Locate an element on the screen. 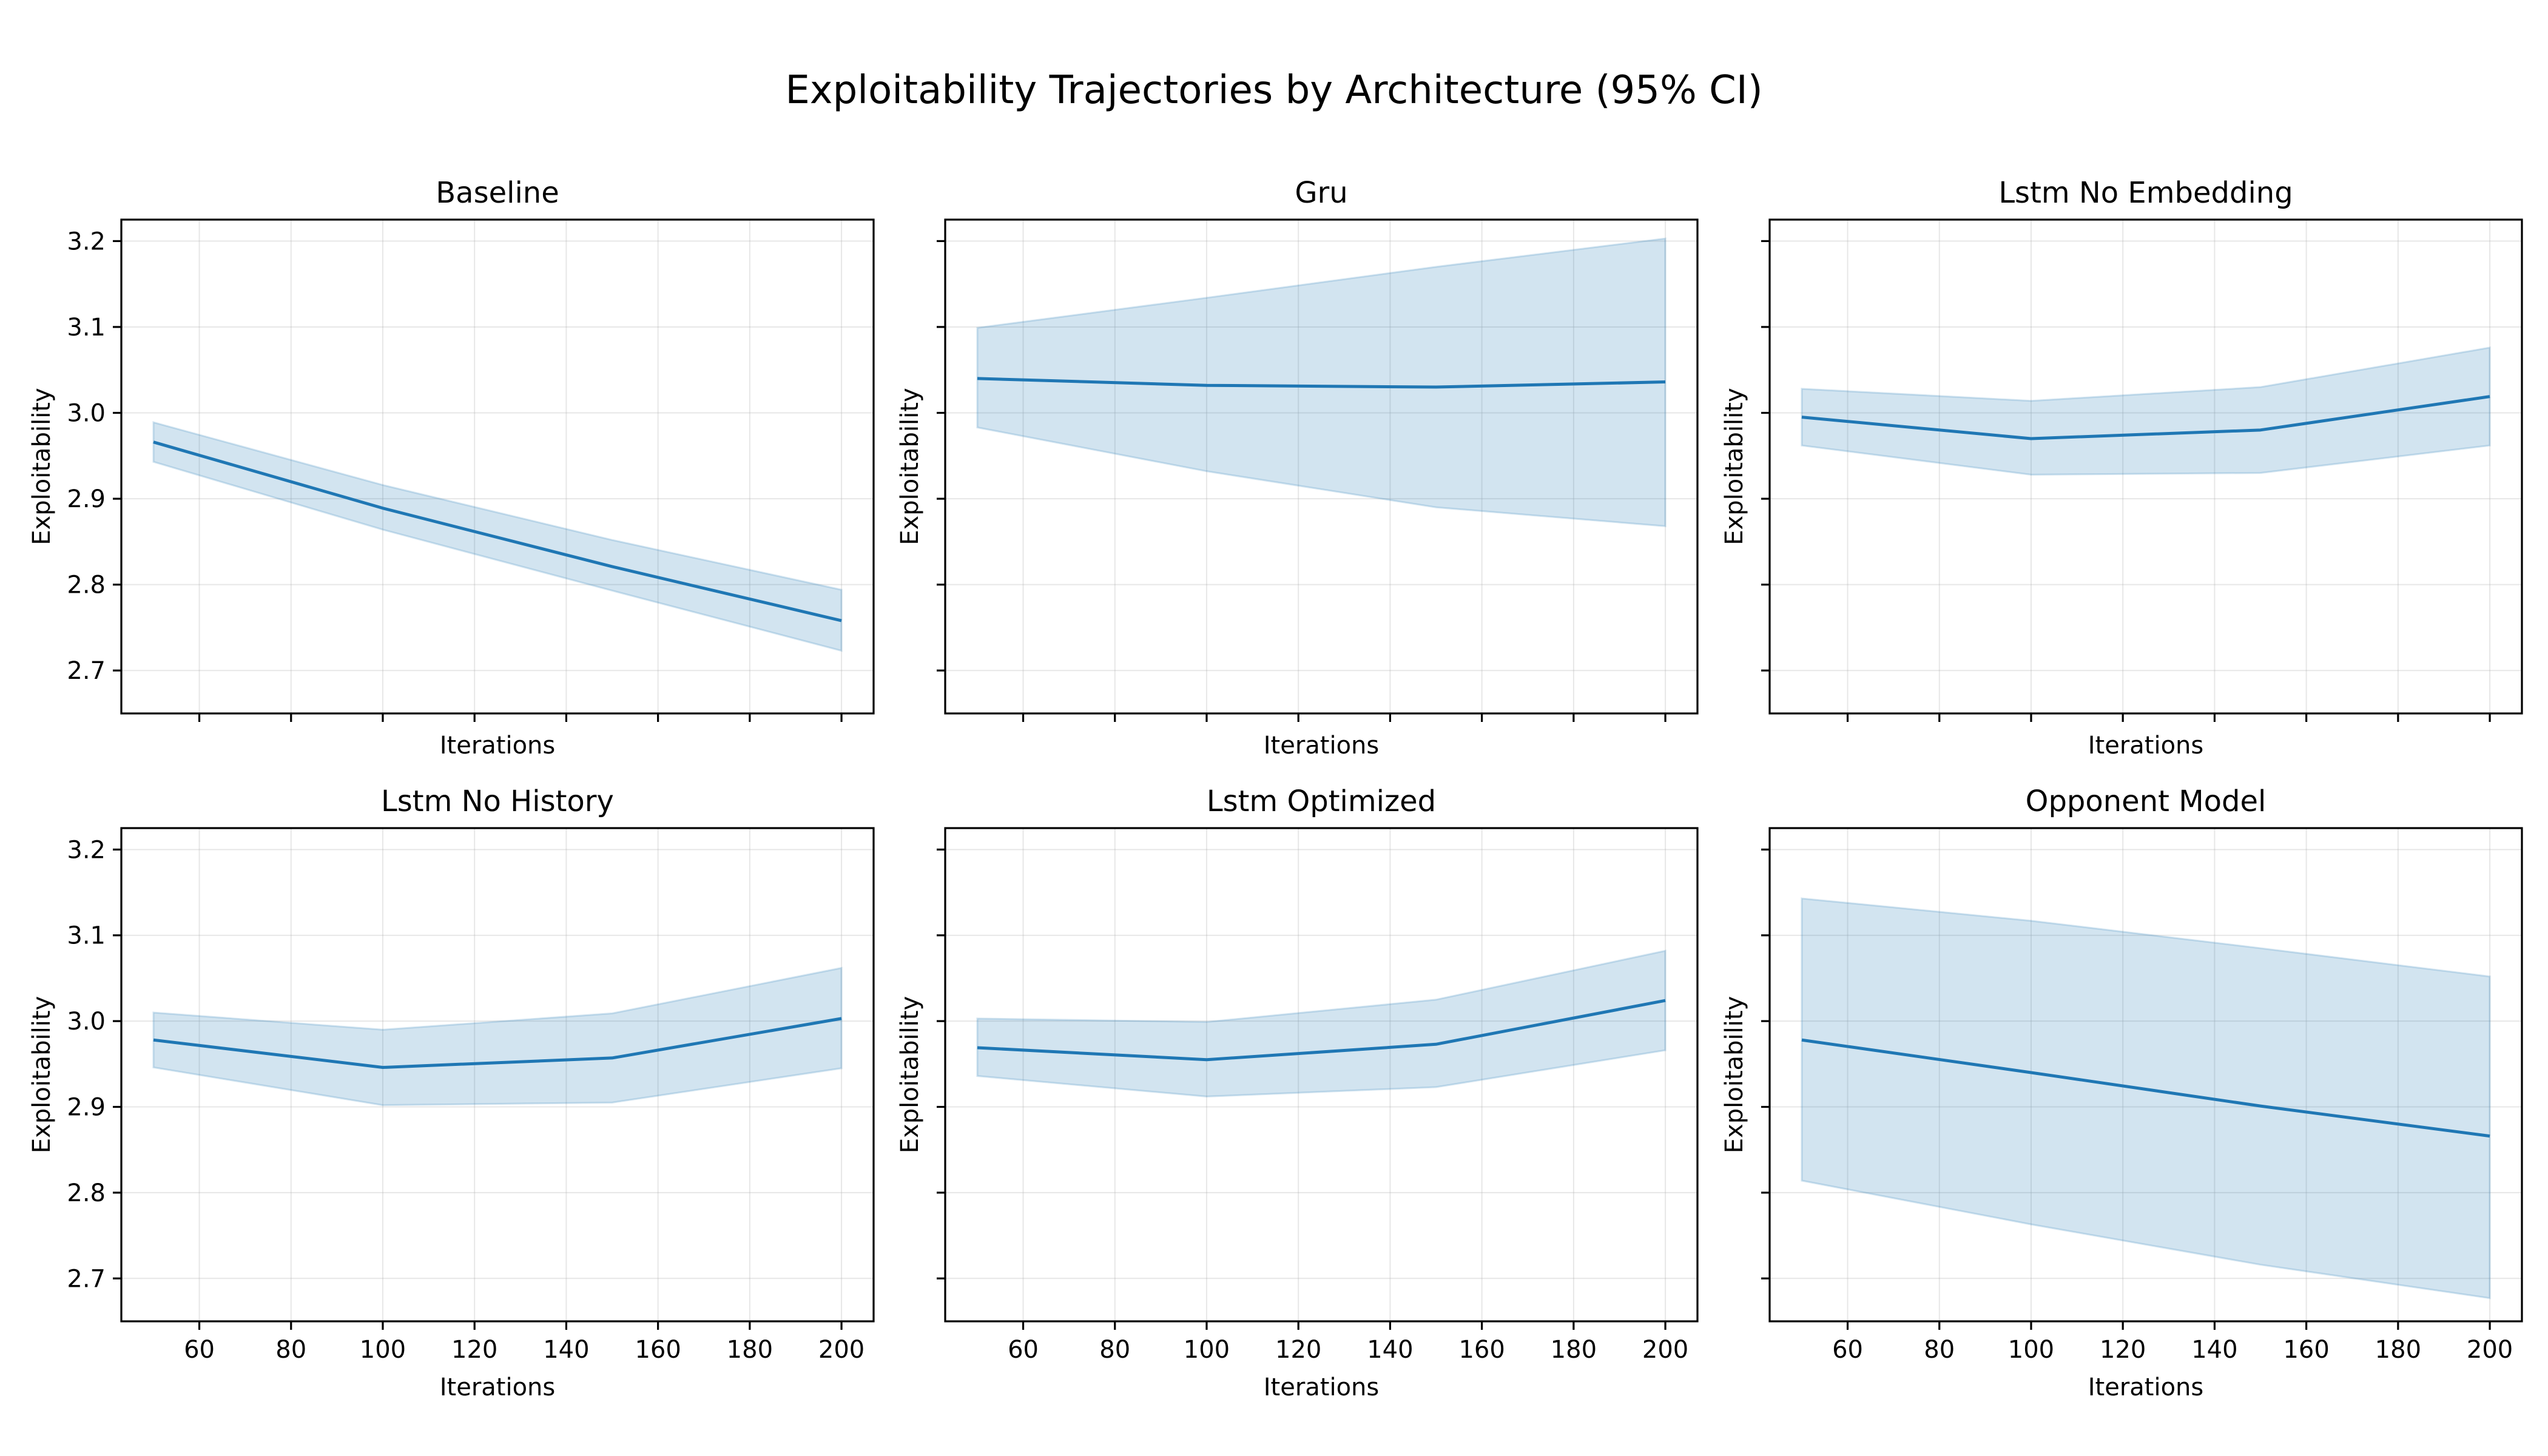 This screenshot has height=1456, width=2548. subplot-title: Lstm No Embedding is located at coordinates (2145, 193).